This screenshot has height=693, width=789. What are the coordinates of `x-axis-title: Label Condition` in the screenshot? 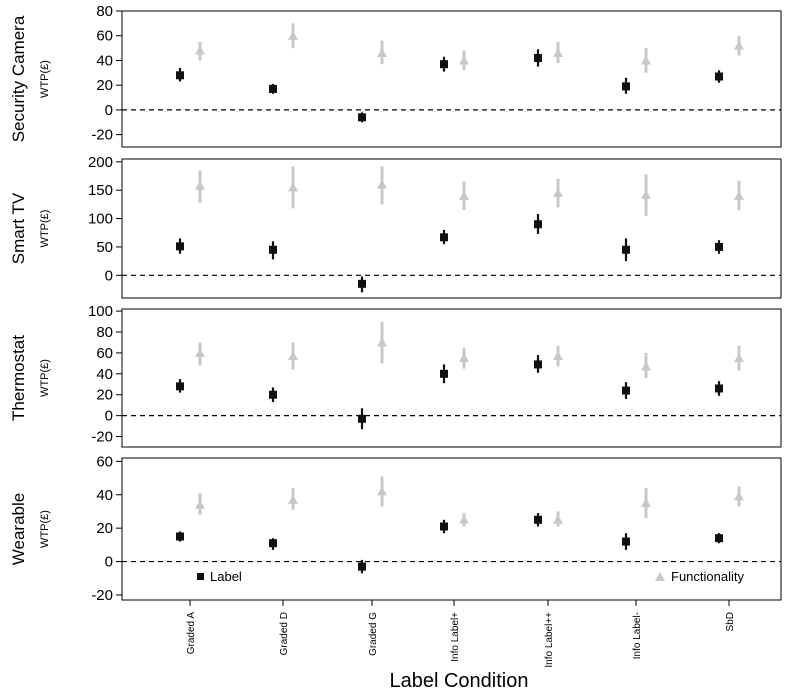 It's located at (459, 681).